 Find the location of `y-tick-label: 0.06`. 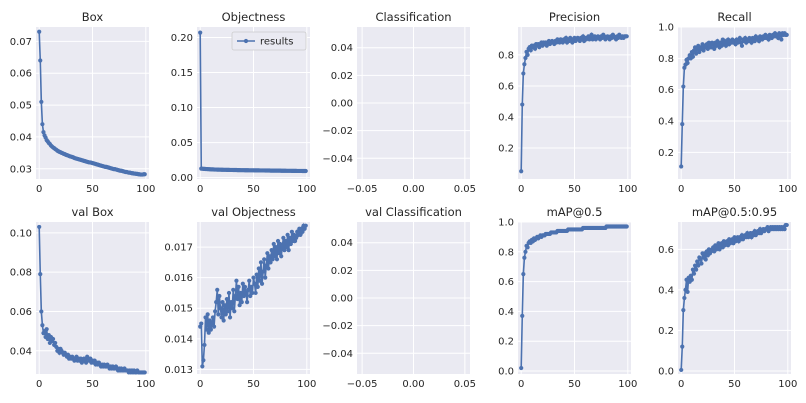

y-tick-label: 0.06 is located at coordinates (21, 312).